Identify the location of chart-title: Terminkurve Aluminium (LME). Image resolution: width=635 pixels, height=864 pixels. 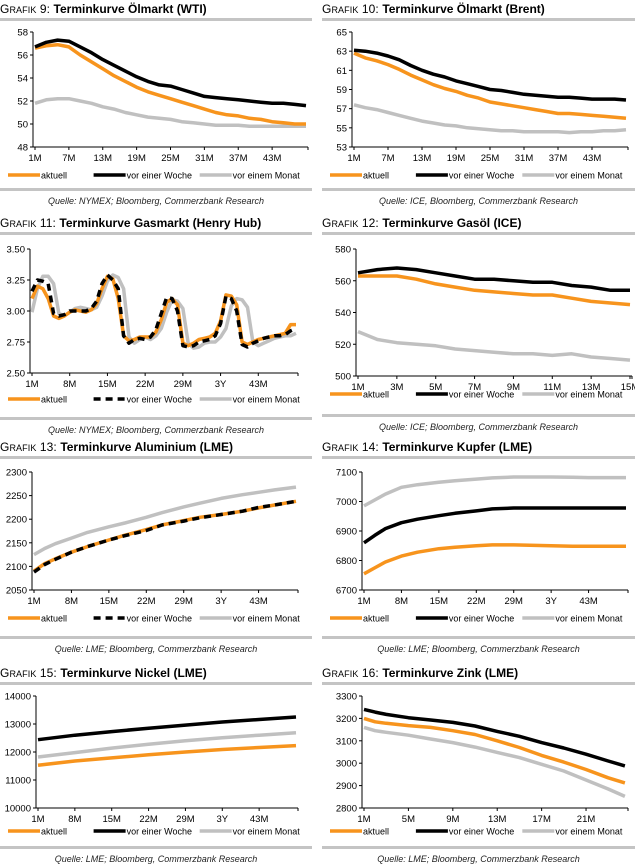
(146, 447).